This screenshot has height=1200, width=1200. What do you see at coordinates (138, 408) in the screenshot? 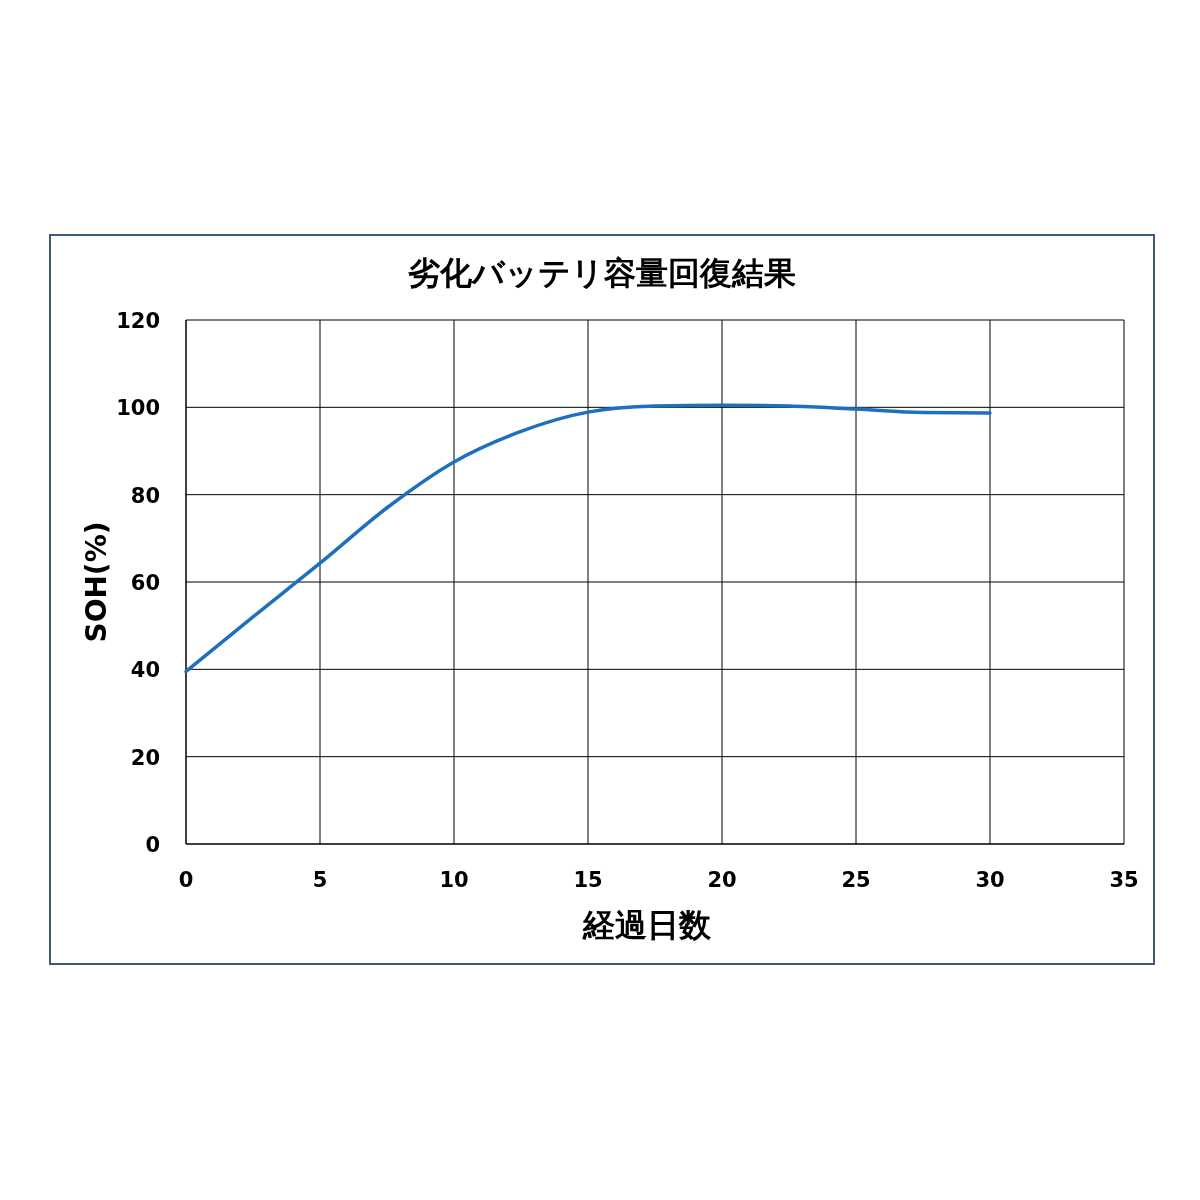
I see `y-tick-label: 100` at bounding box center [138, 408].